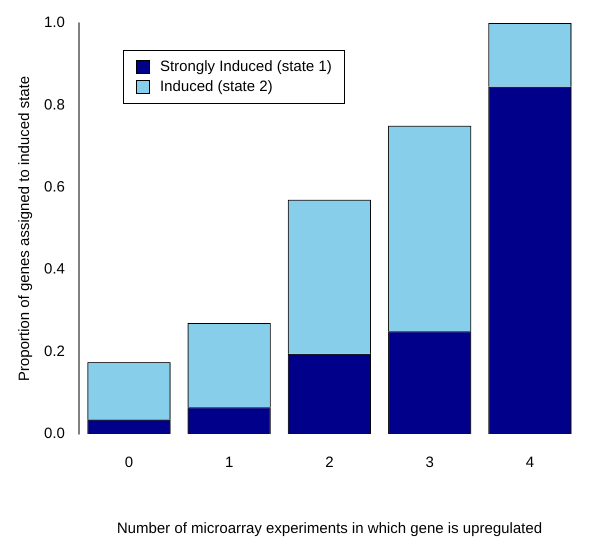  What do you see at coordinates (329, 463) in the screenshot?
I see `x-tick-label: 2` at bounding box center [329, 463].